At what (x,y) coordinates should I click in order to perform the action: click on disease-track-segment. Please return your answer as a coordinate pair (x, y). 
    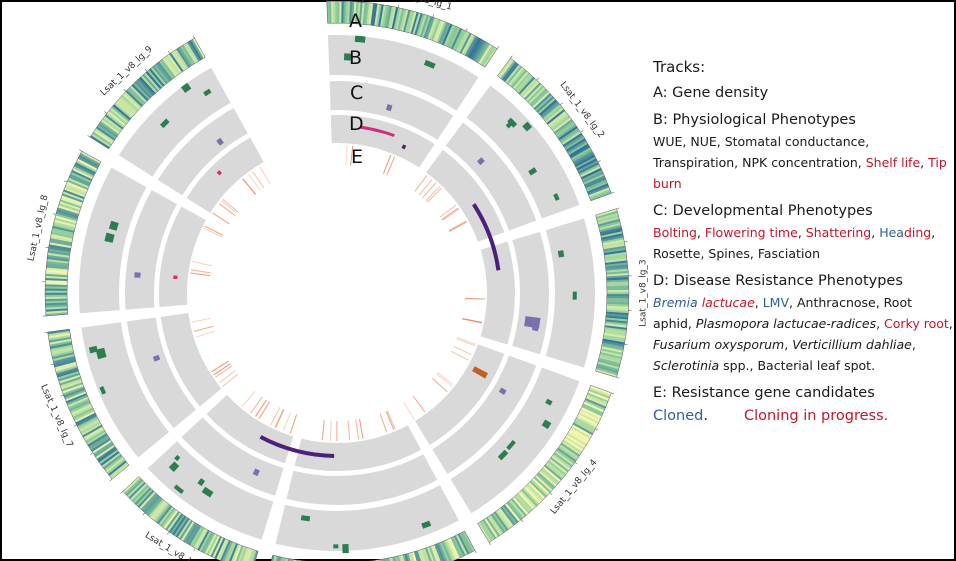
    Looking at the image, I should click on (382, 141).